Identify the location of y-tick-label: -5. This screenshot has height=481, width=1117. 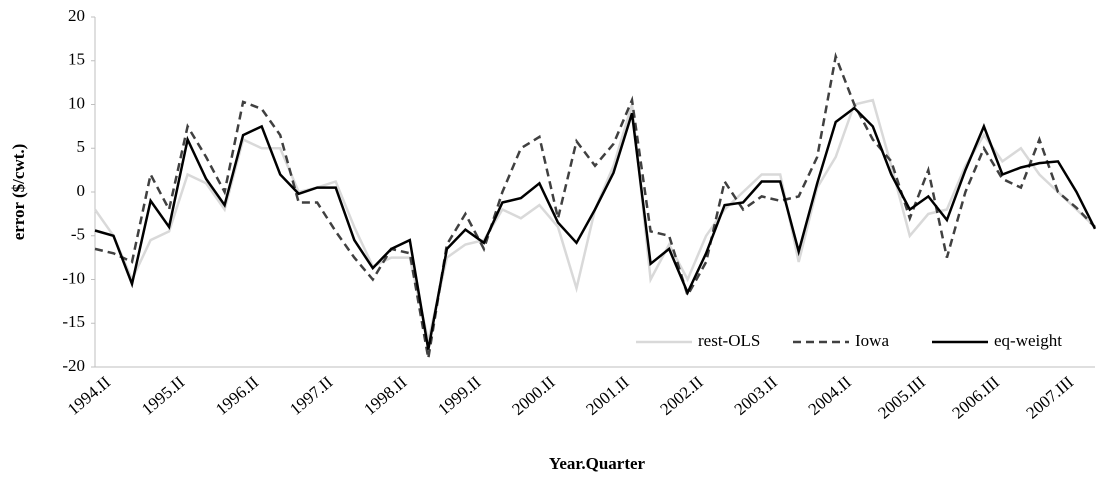
(78, 234).